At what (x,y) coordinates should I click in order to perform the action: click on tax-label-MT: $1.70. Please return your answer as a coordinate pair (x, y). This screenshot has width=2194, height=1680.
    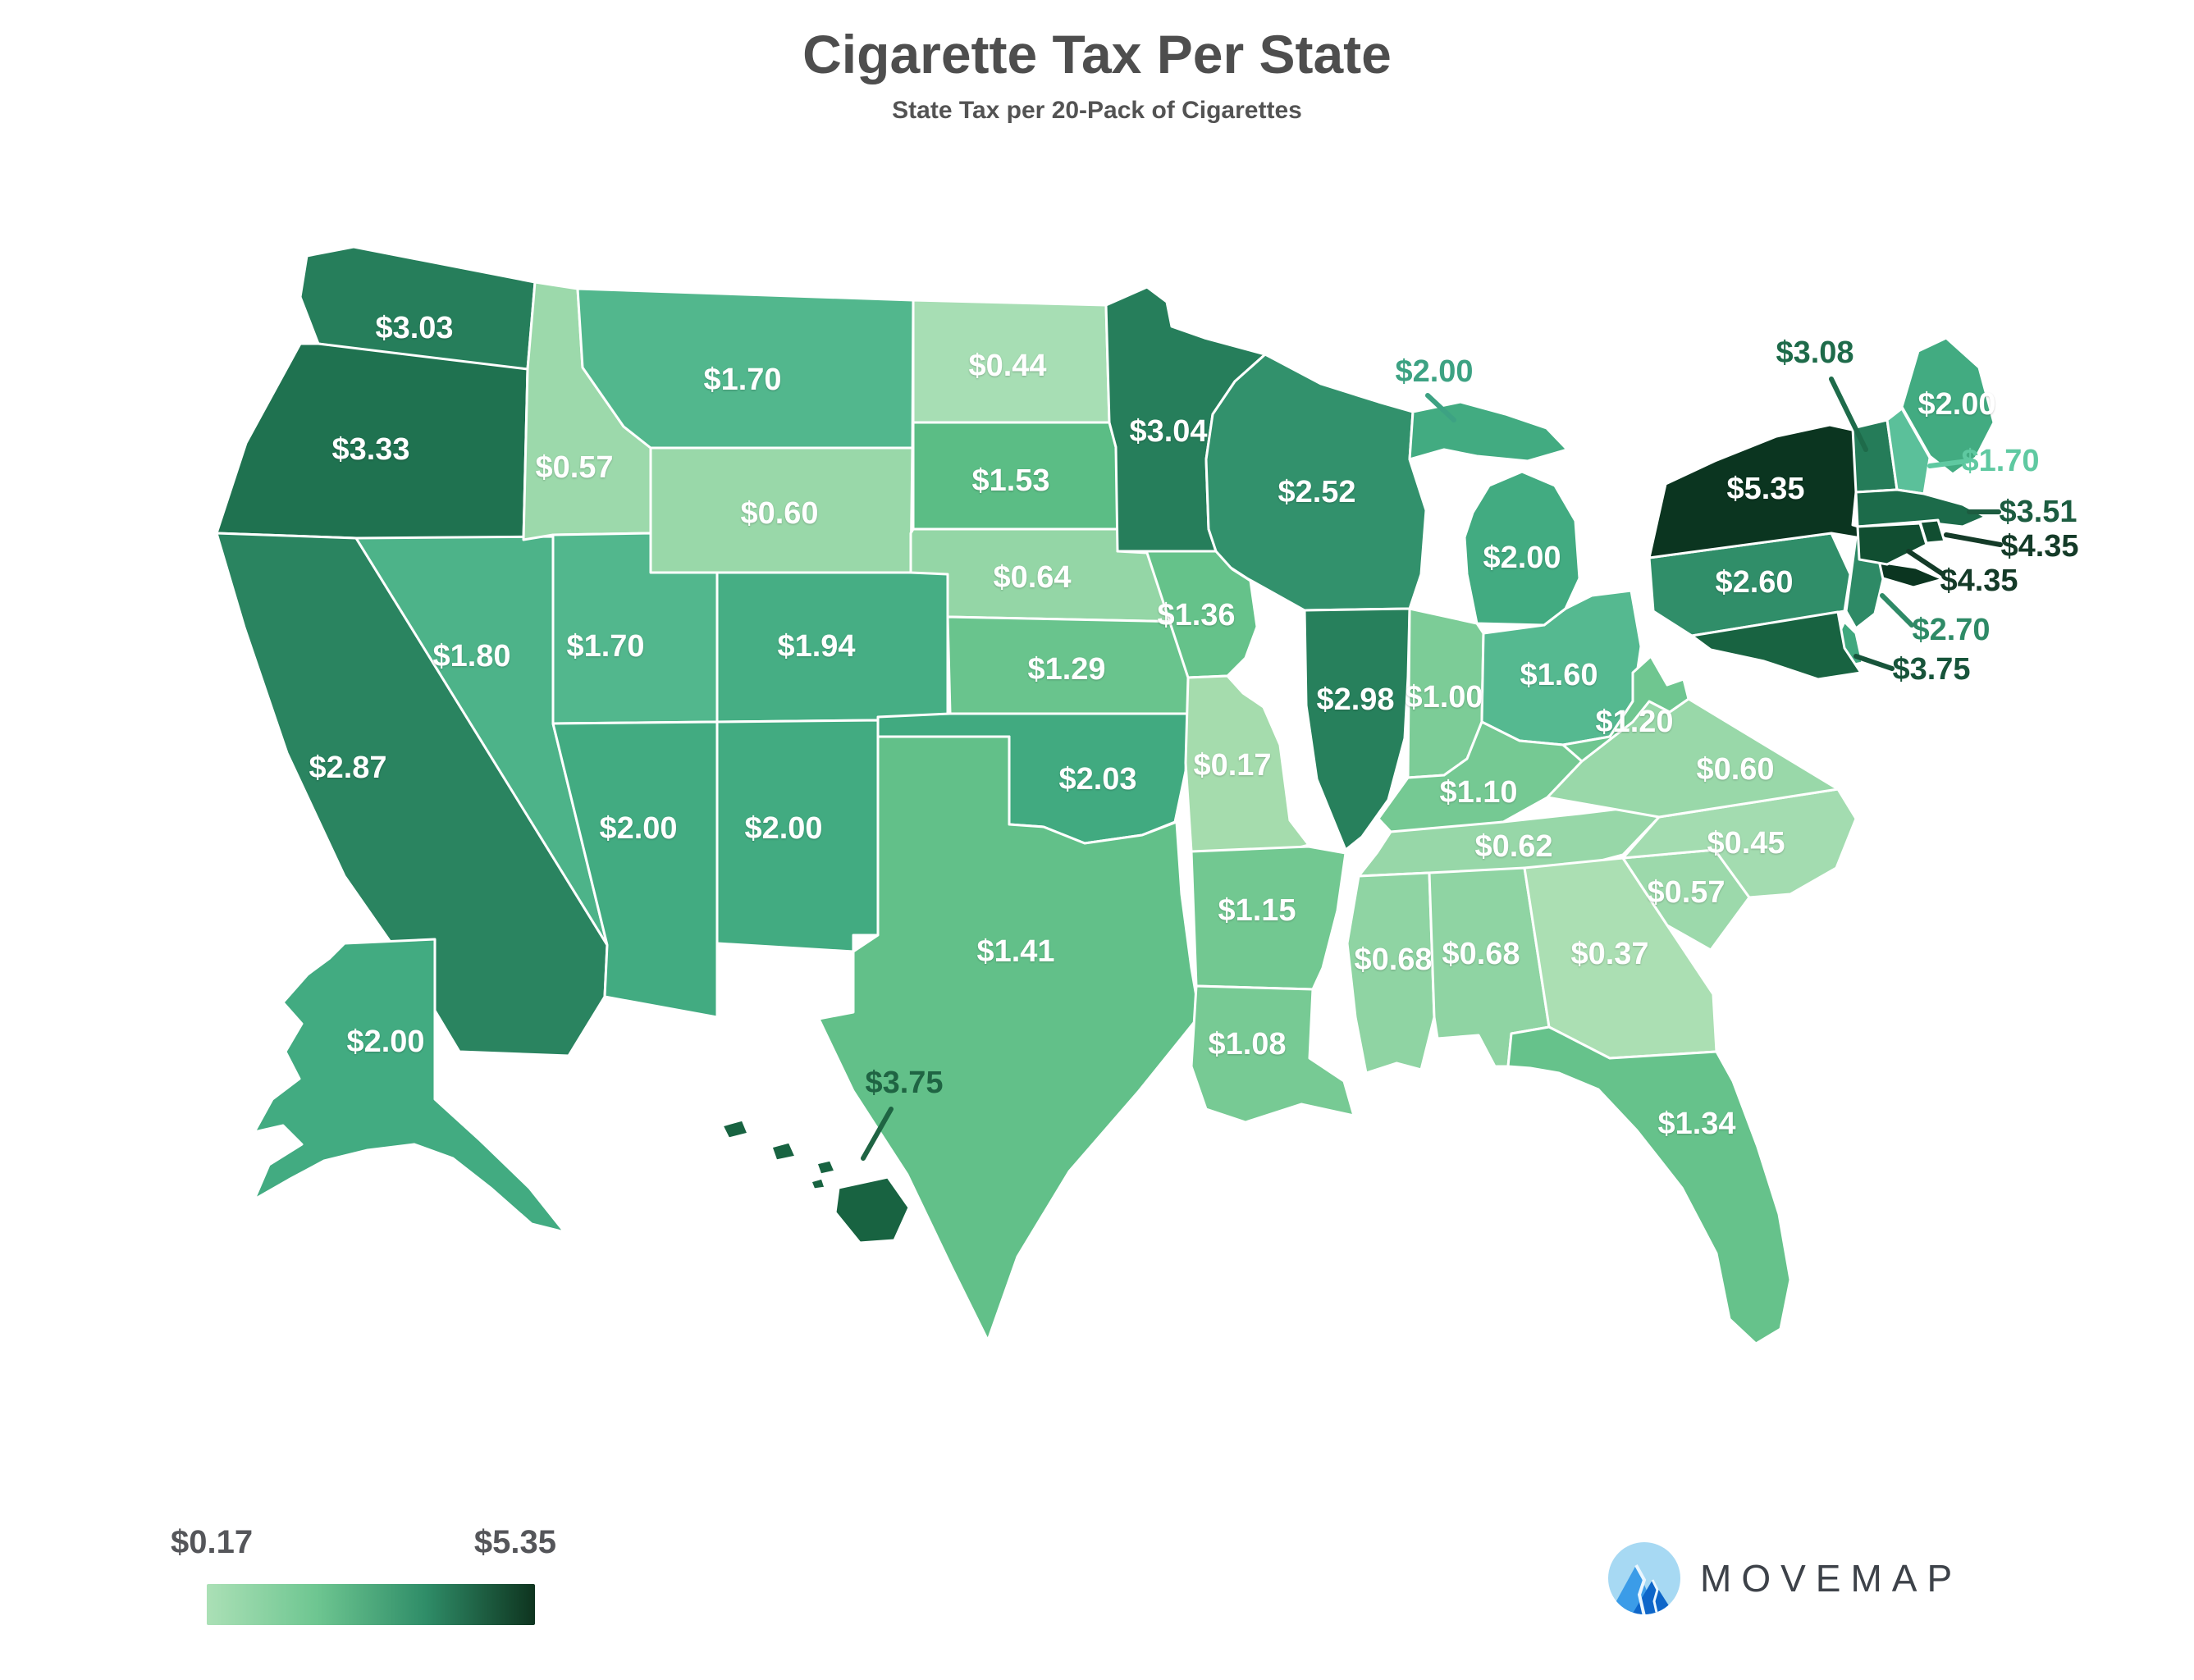
    Looking at the image, I should click on (742, 380).